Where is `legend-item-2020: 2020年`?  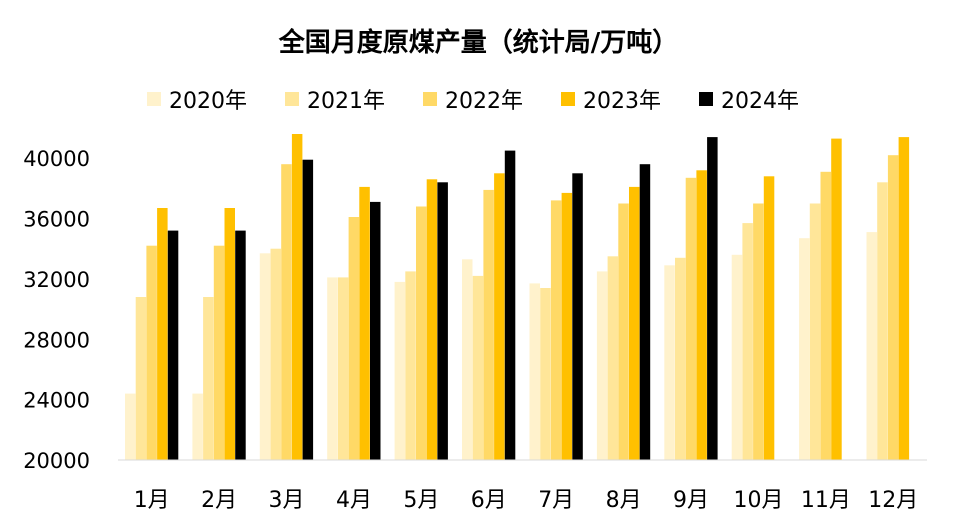 legend-item-2020: 2020年 is located at coordinates (197, 99).